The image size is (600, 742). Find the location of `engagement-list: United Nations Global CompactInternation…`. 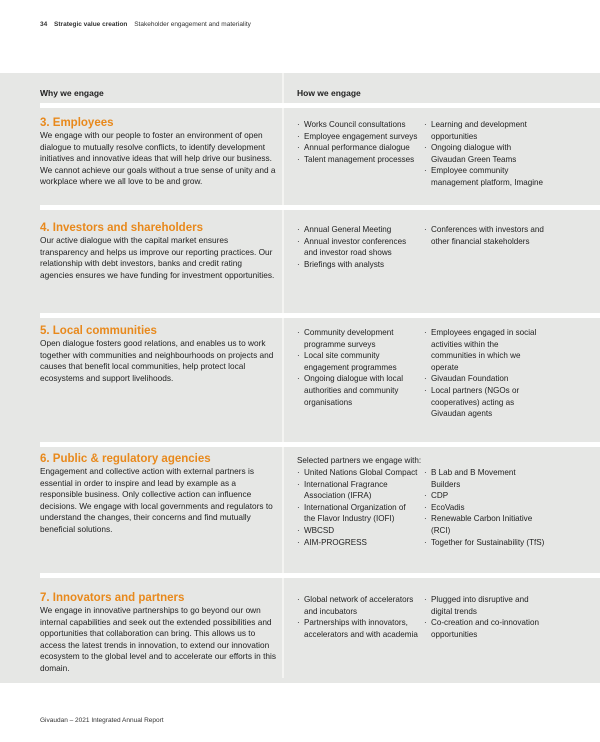

engagement-list: United Nations Global CompactInternation… is located at coordinates (358, 507).